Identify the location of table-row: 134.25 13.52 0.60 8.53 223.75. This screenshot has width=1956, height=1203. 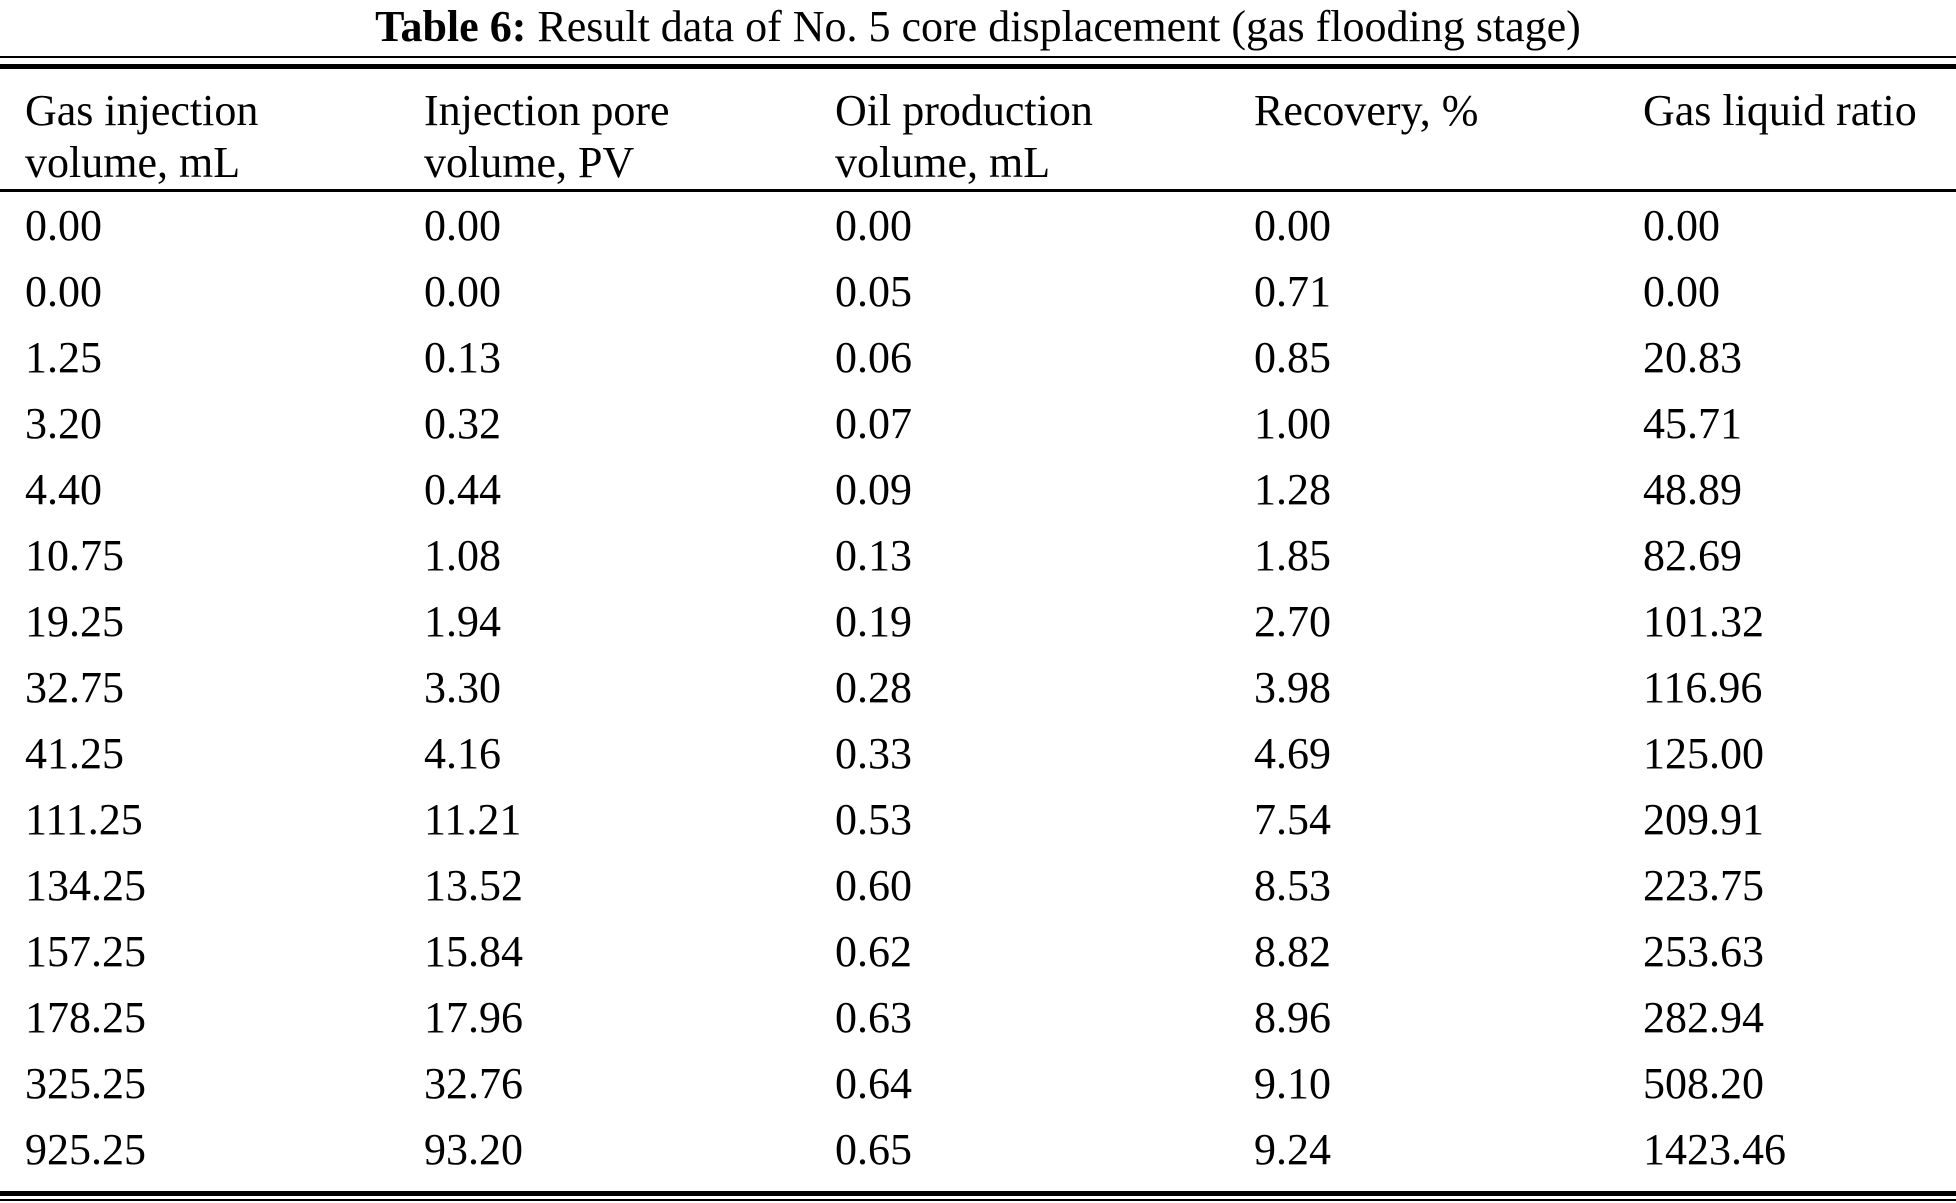
(978, 885).